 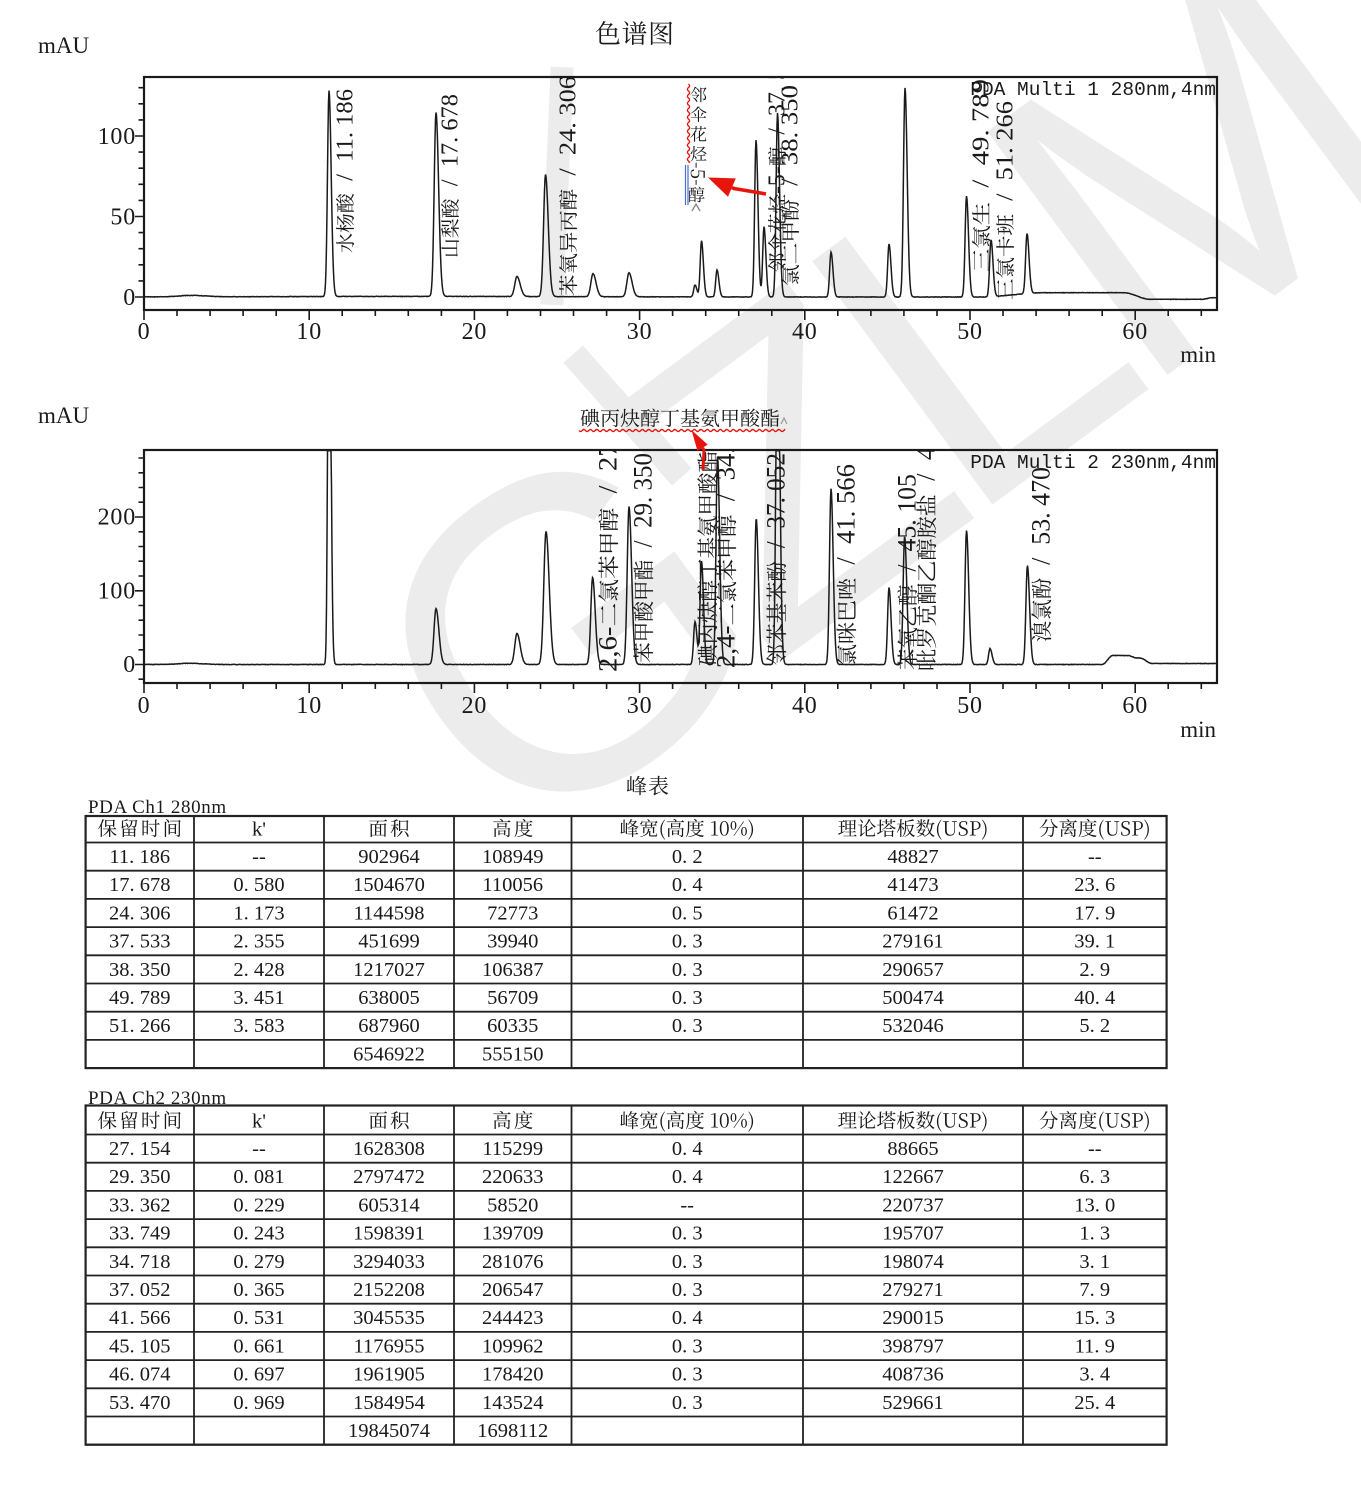 What do you see at coordinates (512, 913) in the screenshot?
I see `svg-text: 72773` at bounding box center [512, 913].